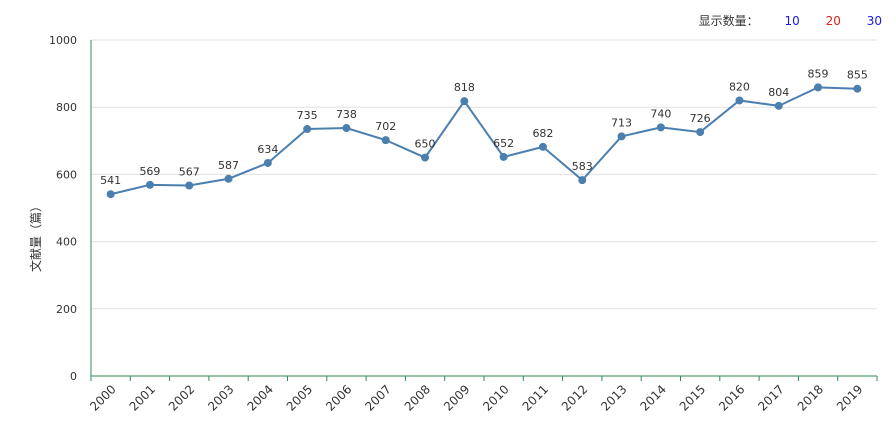 This screenshot has height=431, width=896. What do you see at coordinates (857, 75) in the screenshot?
I see `data-label-2019: 855` at bounding box center [857, 75].